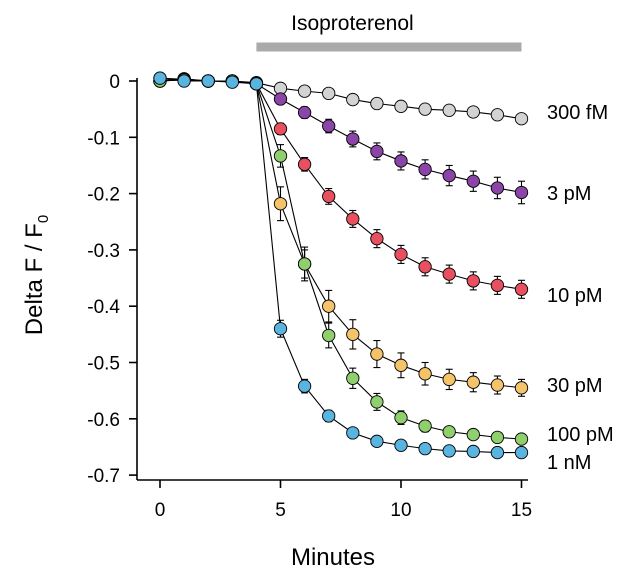 The height and width of the screenshot is (573, 636). Describe the element at coordinates (103, 420) in the screenshot. I see `y-tick-label: -0.6` at that location.